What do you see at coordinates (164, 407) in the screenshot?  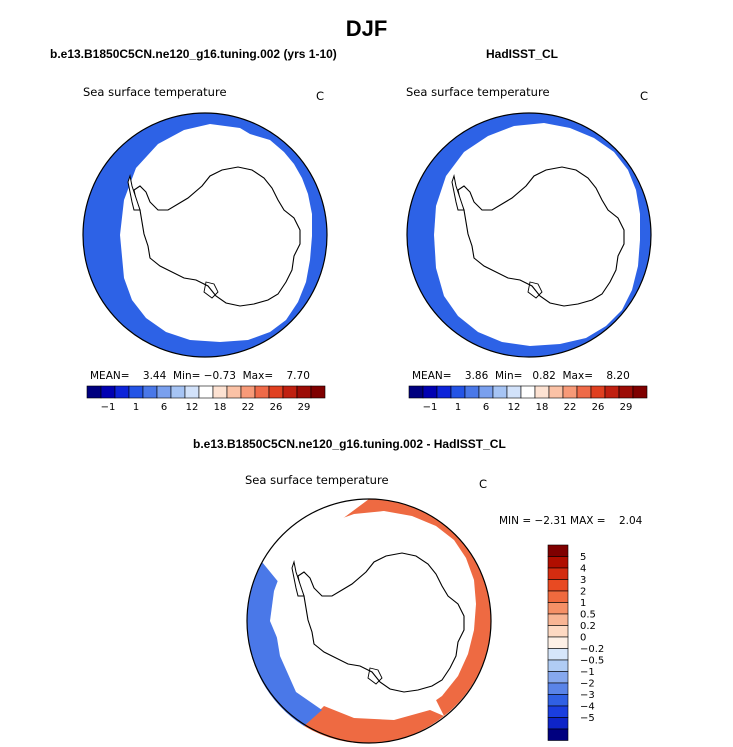 I see `panel1-colorbar-label: 6` at bounding box center [164, 407].